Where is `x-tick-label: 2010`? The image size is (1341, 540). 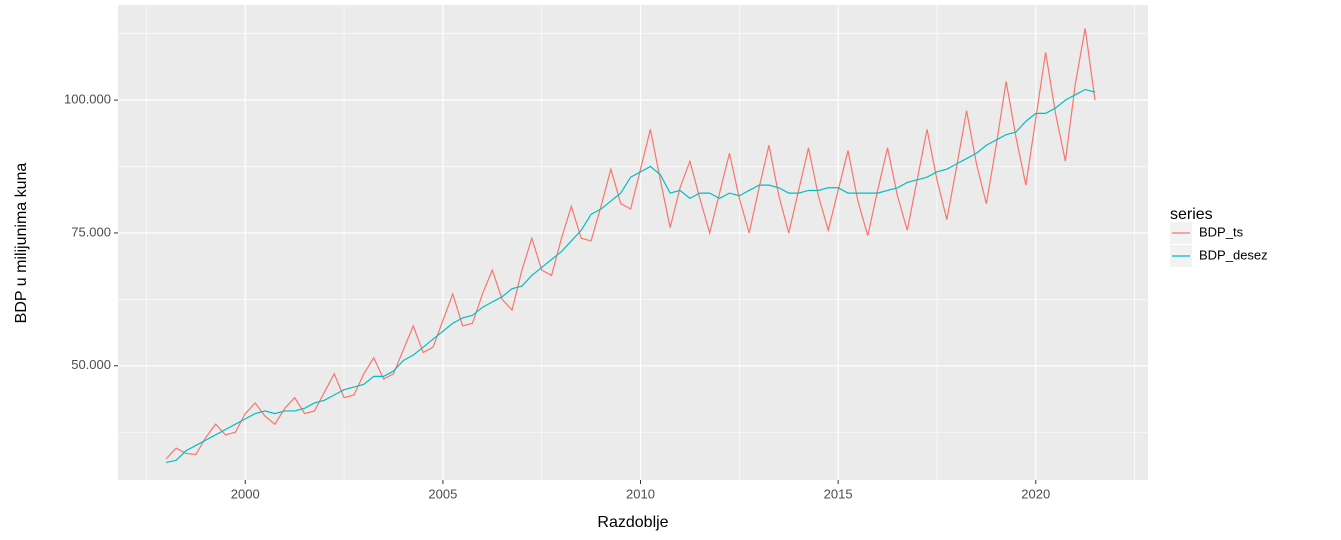 x-tick-label: 2010 is located at coordinates (640, 493).